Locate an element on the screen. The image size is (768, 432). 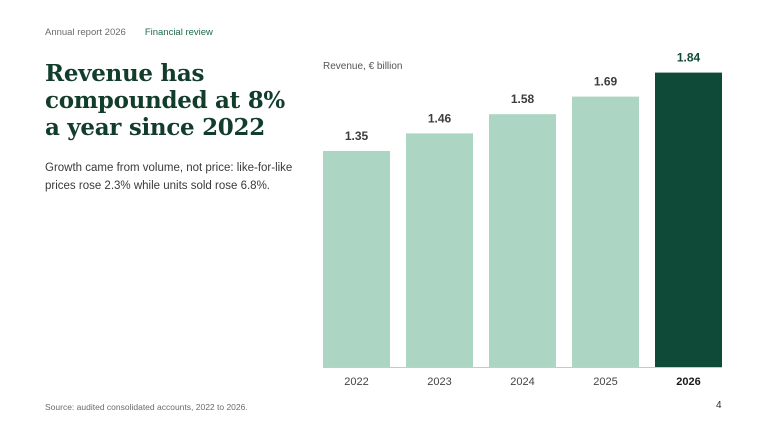
value-label-2023: 1.46 is located at coordinates (440, 118).